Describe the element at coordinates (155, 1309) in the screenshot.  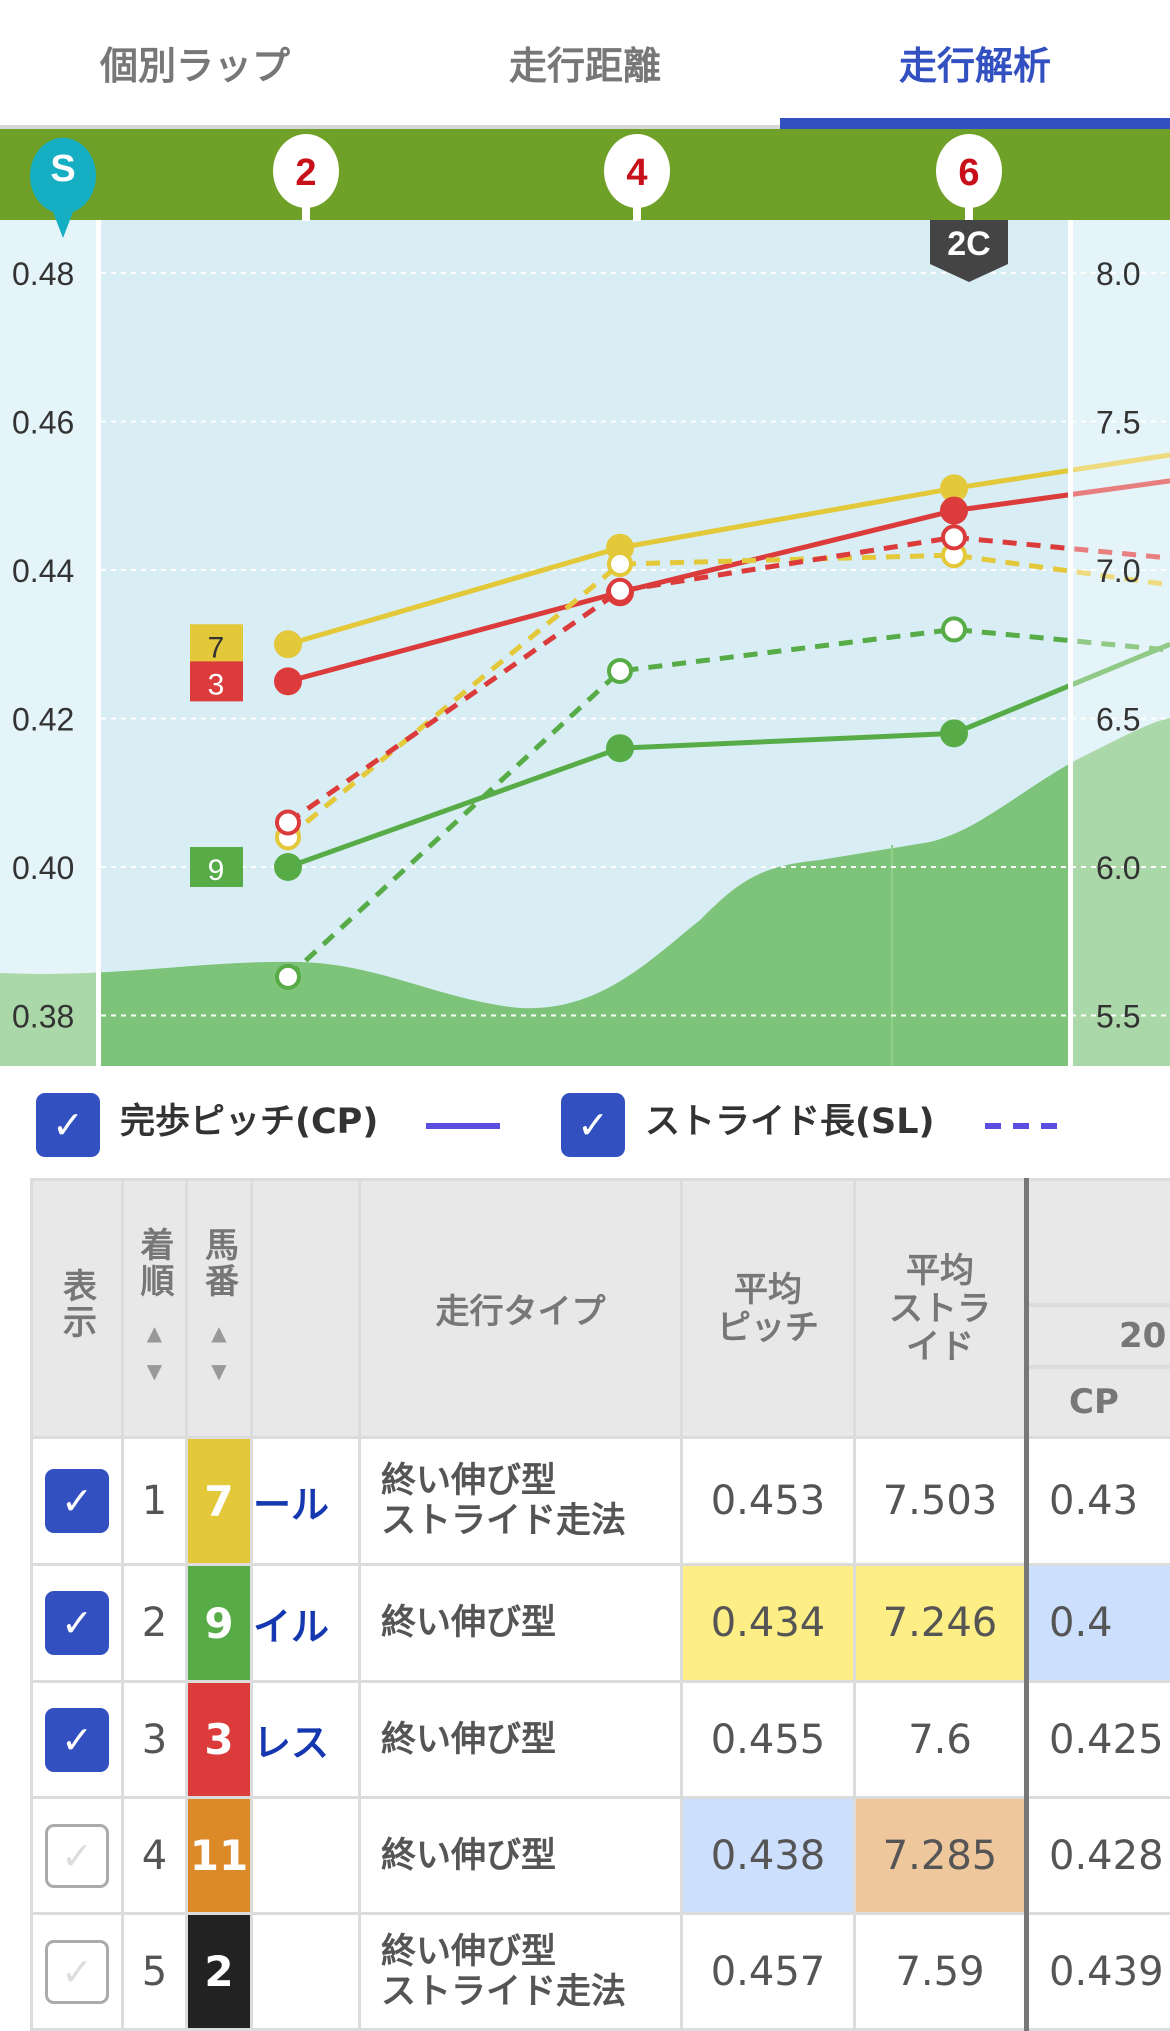
I see `header-rank: 着順▲ ▼` at that location.